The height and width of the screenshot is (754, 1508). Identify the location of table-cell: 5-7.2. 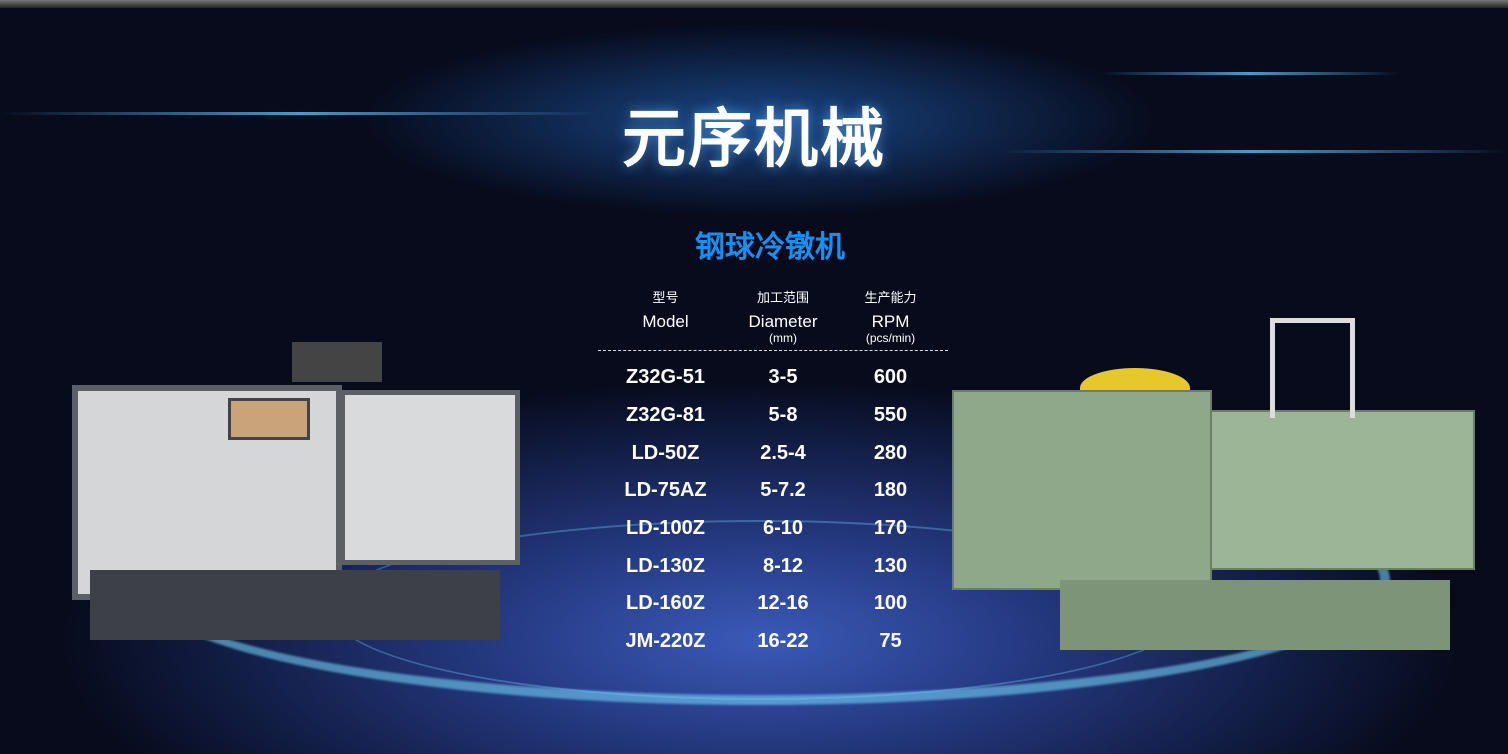
(783, 490).